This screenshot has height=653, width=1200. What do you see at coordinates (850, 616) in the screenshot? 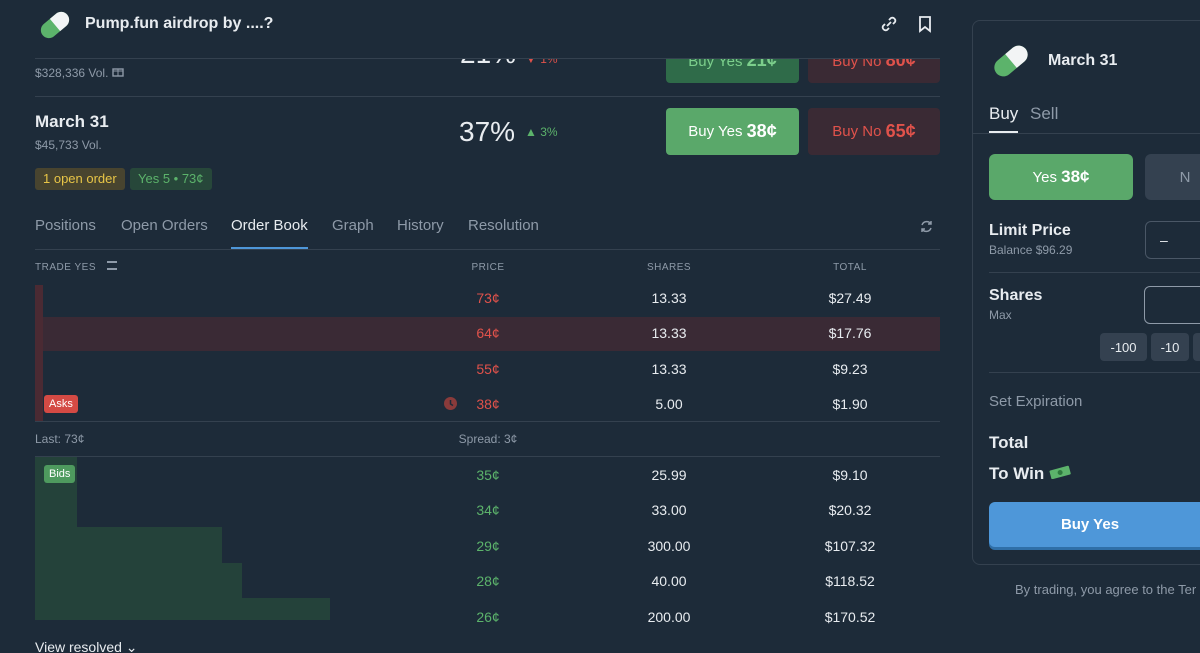
I see `order-cell: $170.52` at bounding box center [850, 616].